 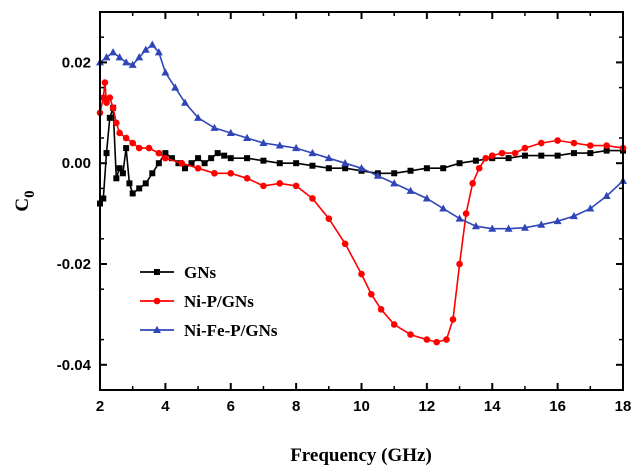 What do you see at coordinates (492, 406) in the screenshot?
I see `x-tick-label: 14` at bounding box center [492, 406].